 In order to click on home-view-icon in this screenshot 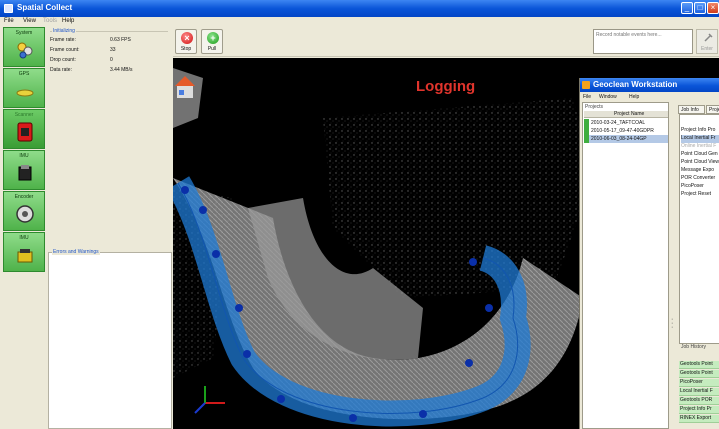, I will do `click(188, 98)`.